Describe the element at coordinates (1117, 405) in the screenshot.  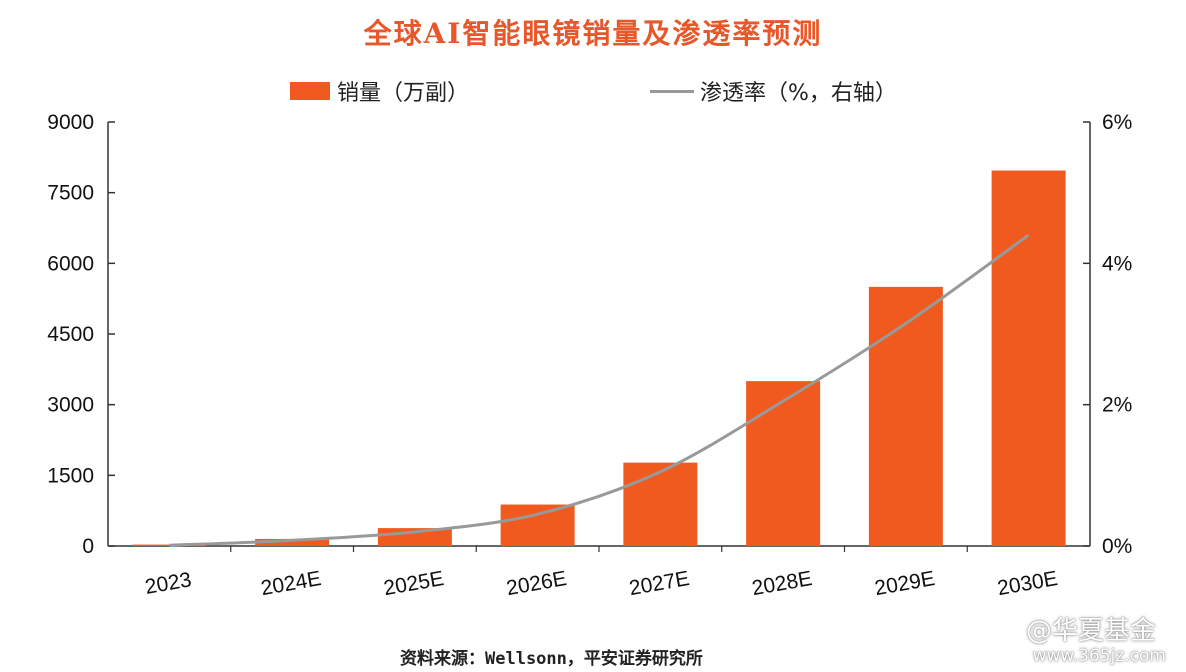
I see `y-right-tick-label: 2%` at that location.